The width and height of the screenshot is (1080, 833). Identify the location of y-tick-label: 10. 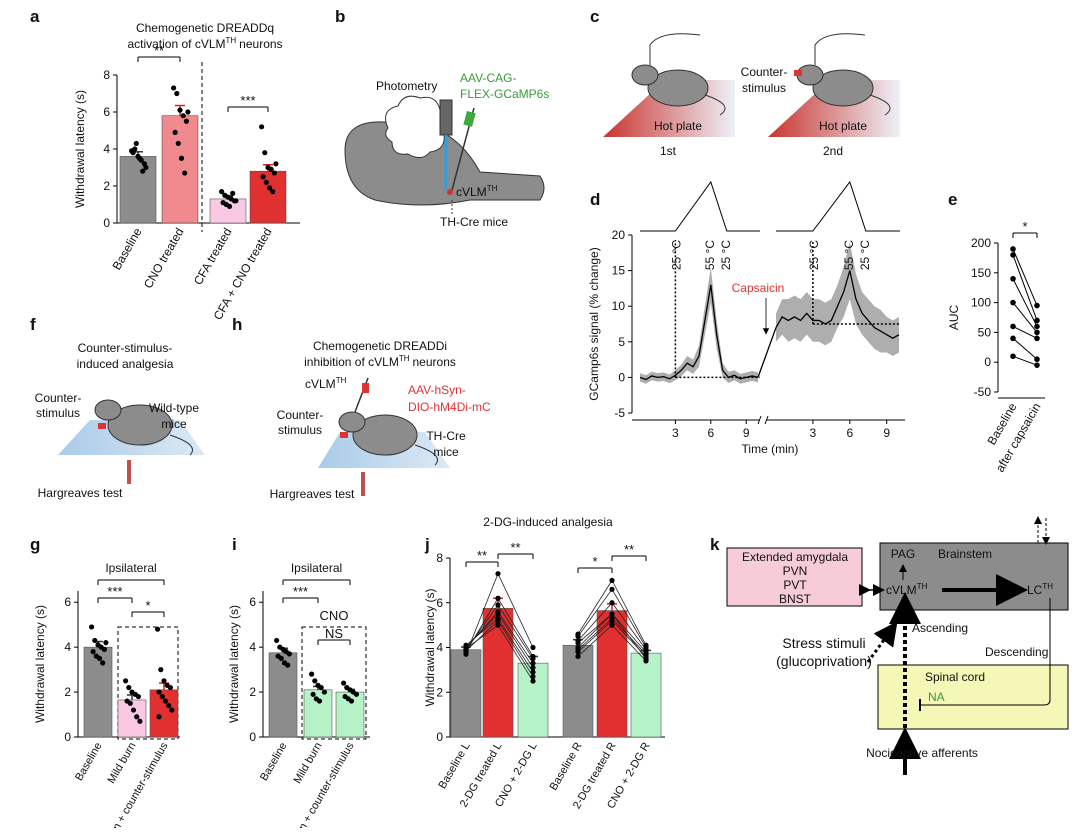
(619, 306).